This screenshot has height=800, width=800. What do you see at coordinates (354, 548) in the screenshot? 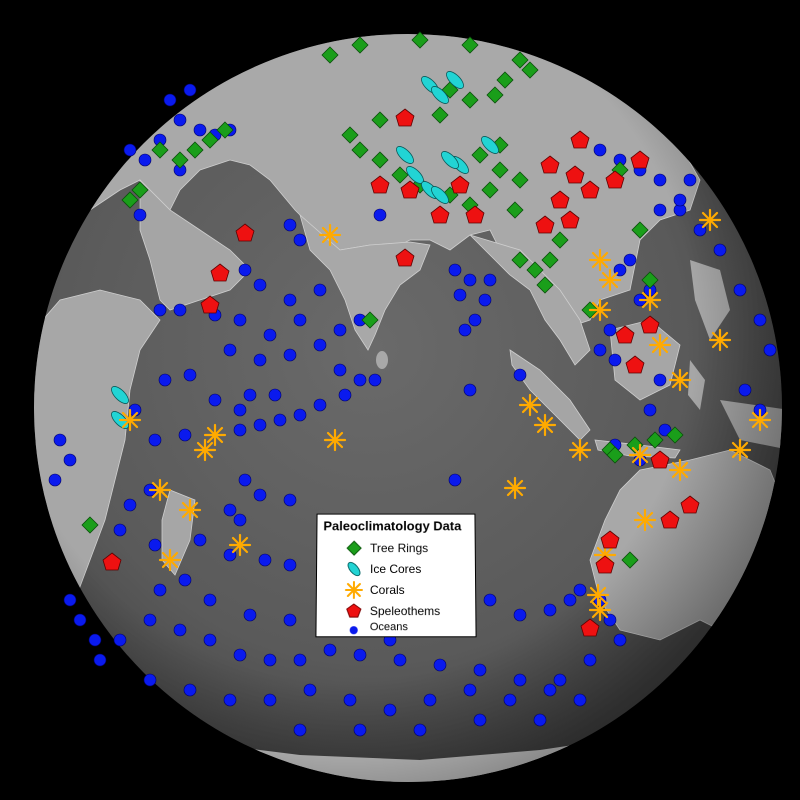
I see `green-diamond-icon` at bounding box center [354, 548].